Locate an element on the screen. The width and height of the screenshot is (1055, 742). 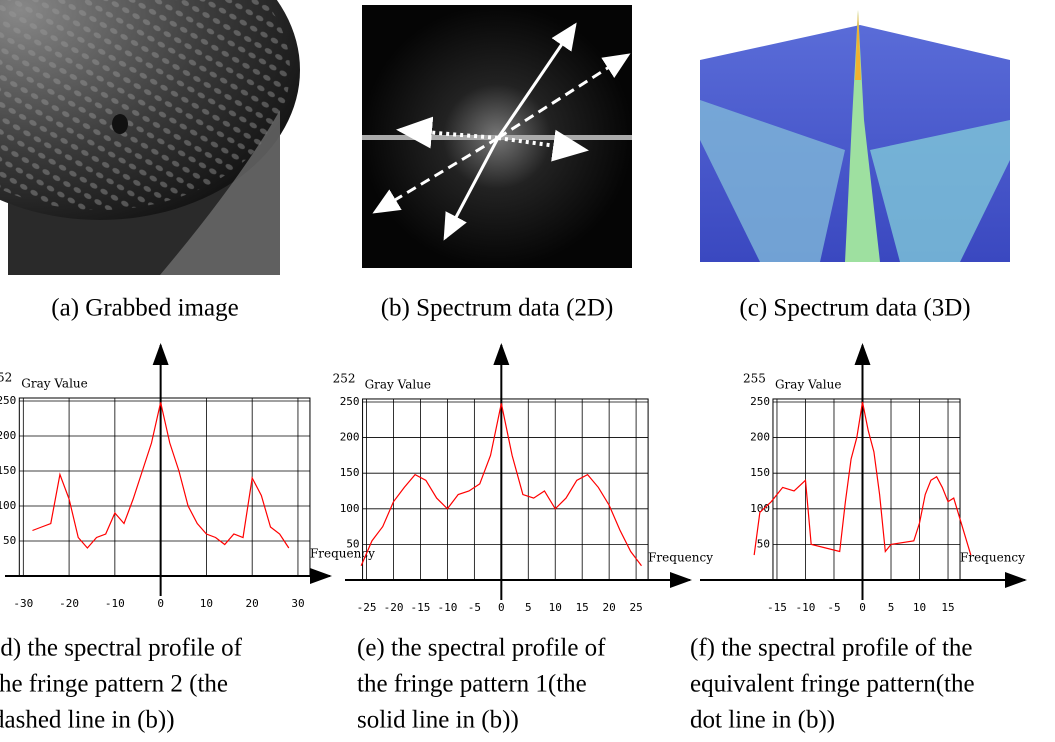
chart-caption: dot line in (b)) is located at coordinates (762, 720).